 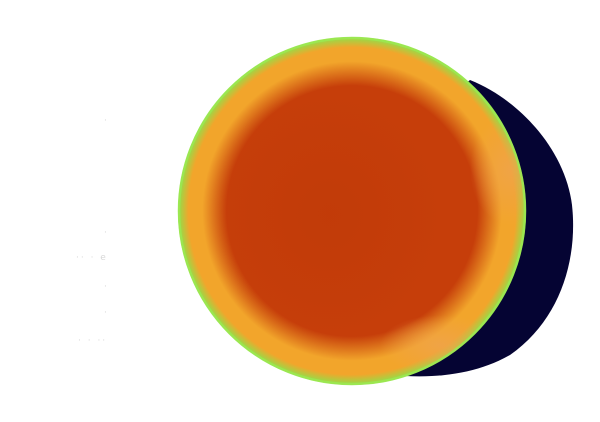 I want to click on faint-label: ·· · e, so click(x=92, y=258).